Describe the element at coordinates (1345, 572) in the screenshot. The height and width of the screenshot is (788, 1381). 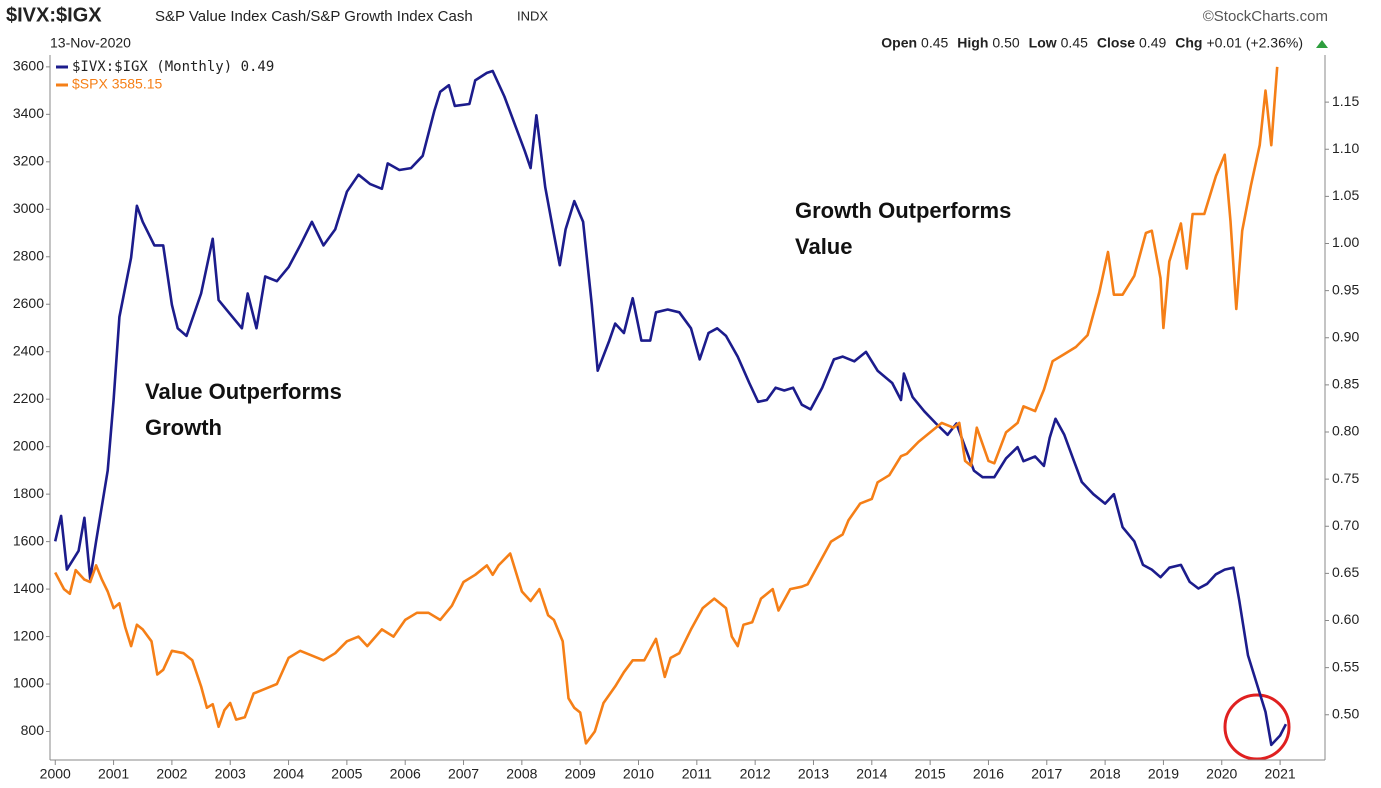
I see `y2-tick-label: 0.65` at that location.